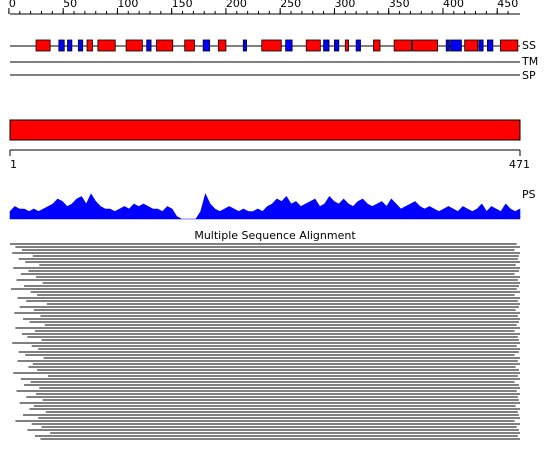  Describe the element at coordinates (529, 194) in the screenshot. I see `ps-label: PS` at that location.